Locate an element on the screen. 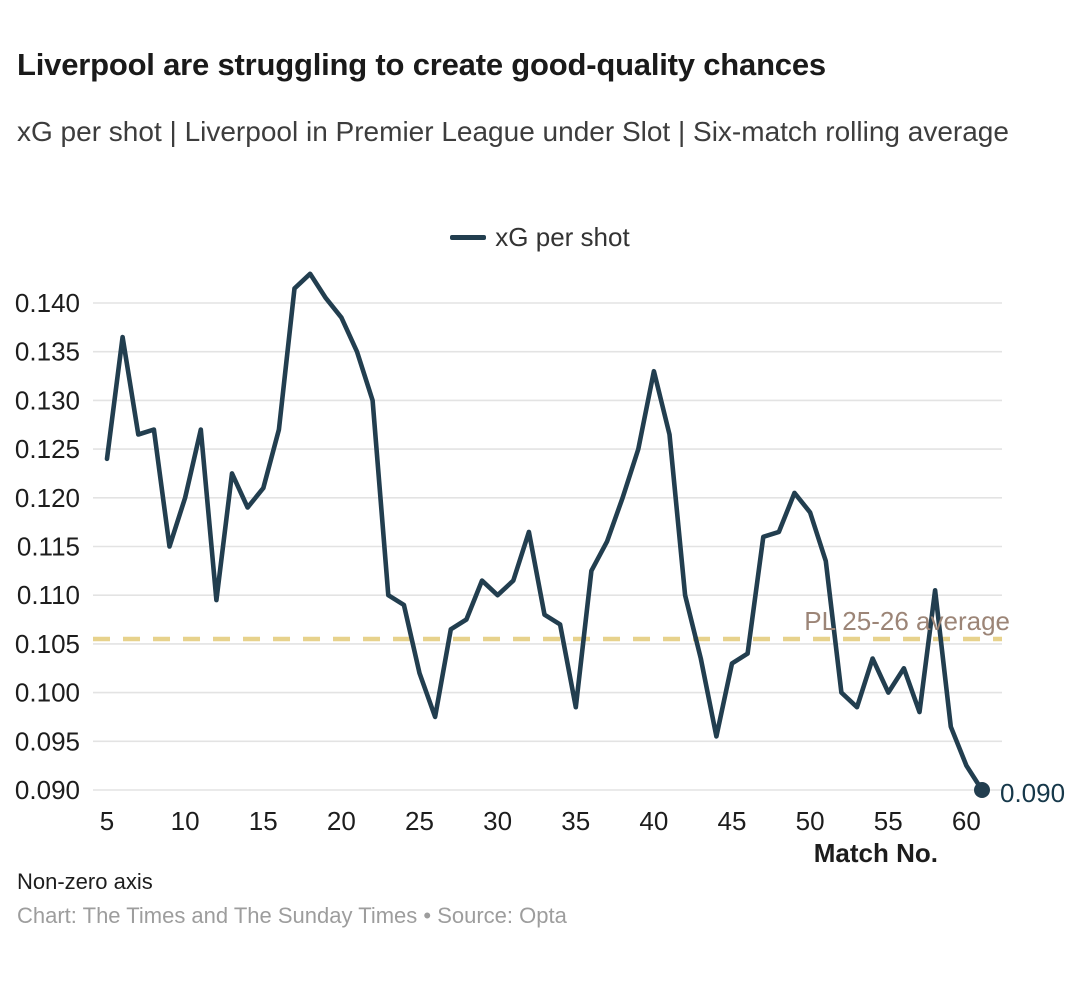 This screenshot has width=1080, height=991. legend-label: xG per shot is located at coordinates (562, 237).